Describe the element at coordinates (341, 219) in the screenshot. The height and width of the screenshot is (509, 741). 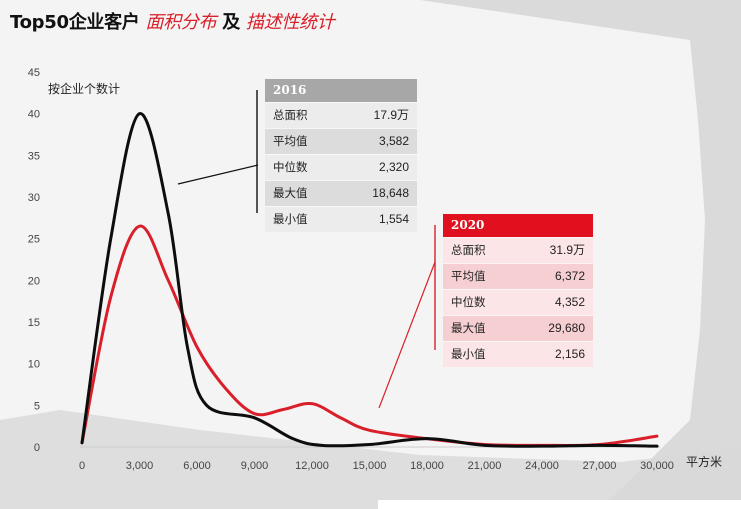
I see `stats-row: 最小值 1,554` at that location.